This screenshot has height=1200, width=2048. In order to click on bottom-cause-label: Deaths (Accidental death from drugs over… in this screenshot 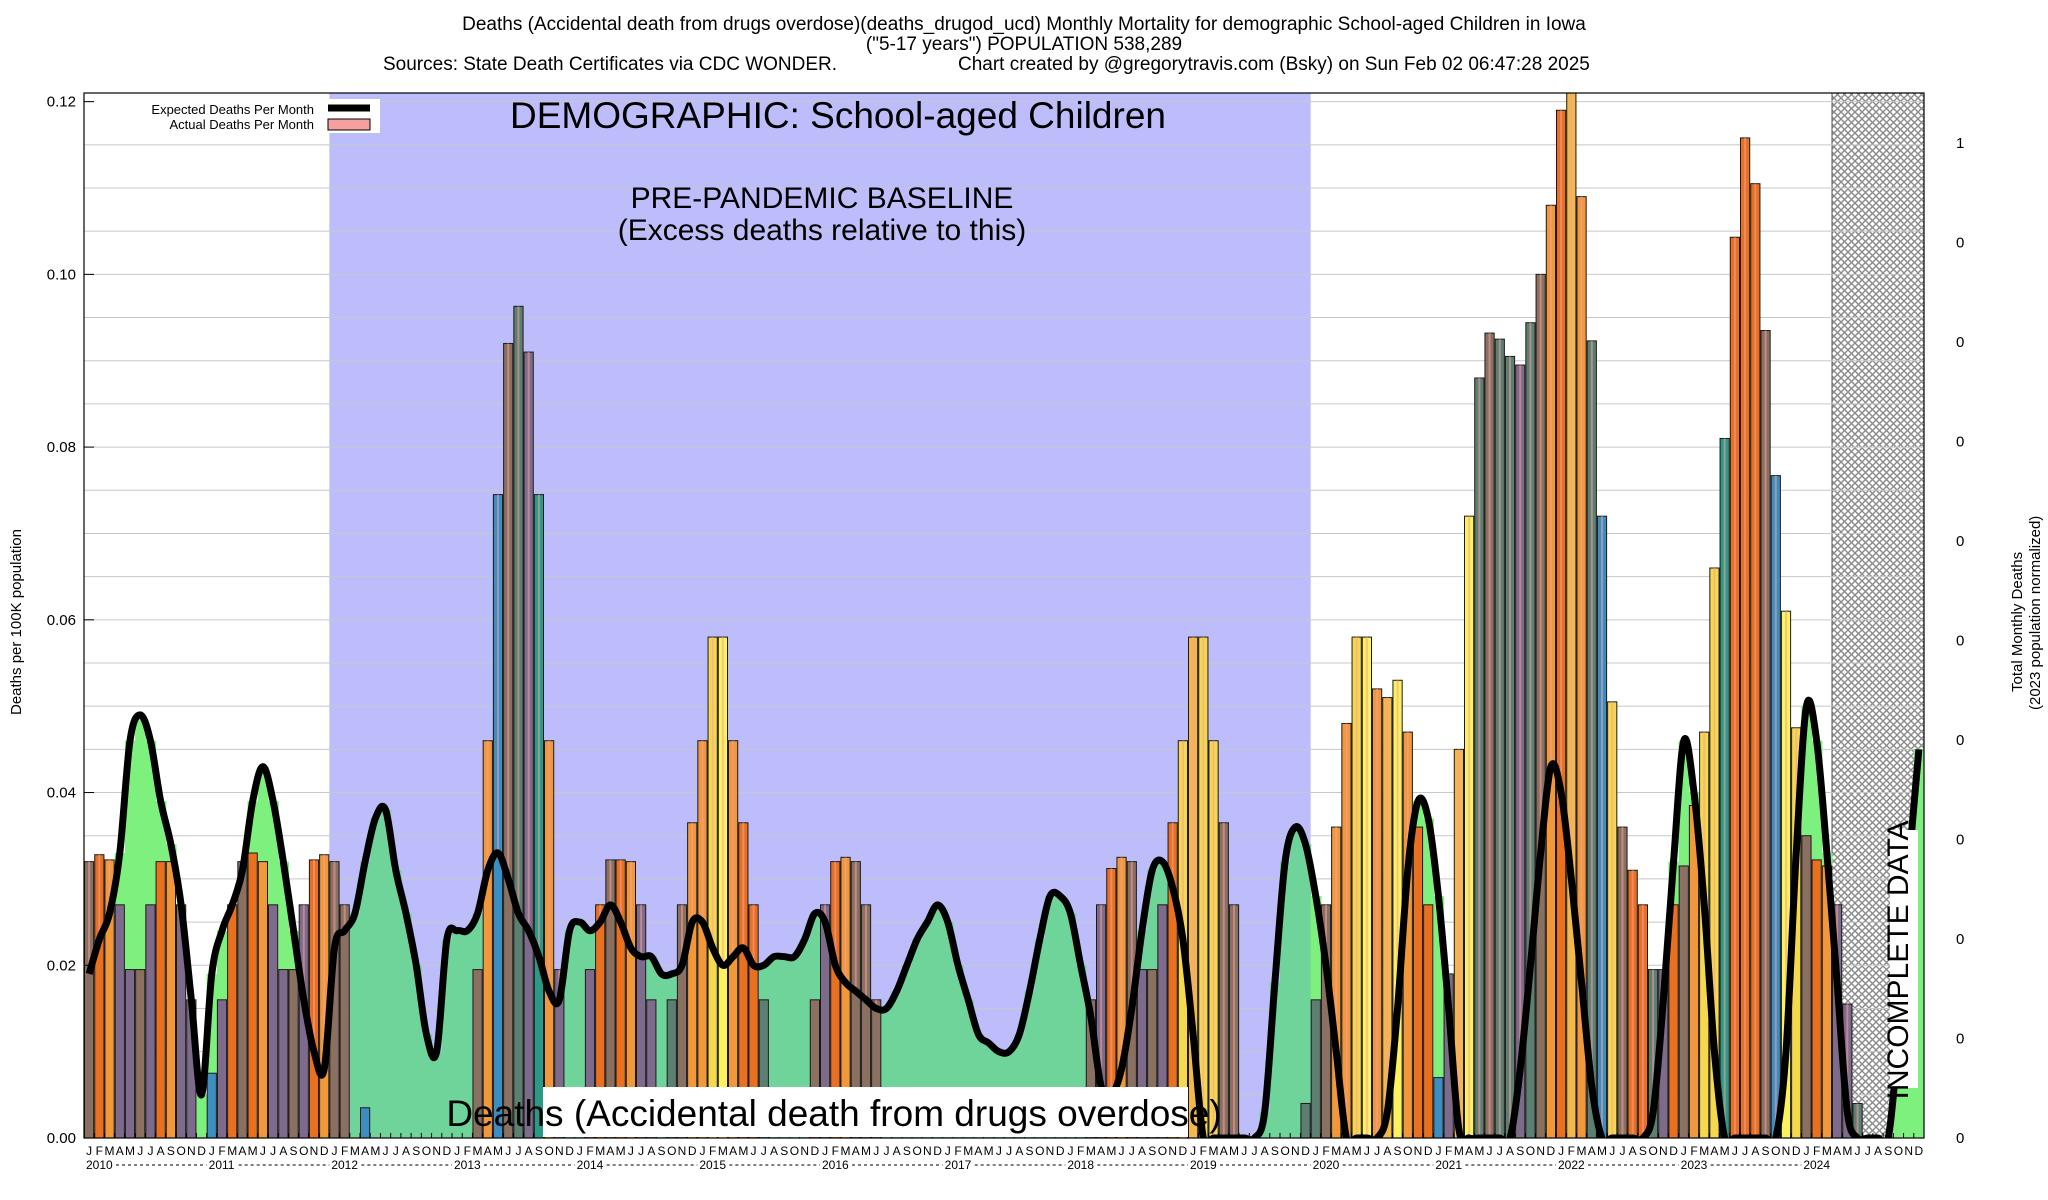, I will do `click(833, 1113)`.